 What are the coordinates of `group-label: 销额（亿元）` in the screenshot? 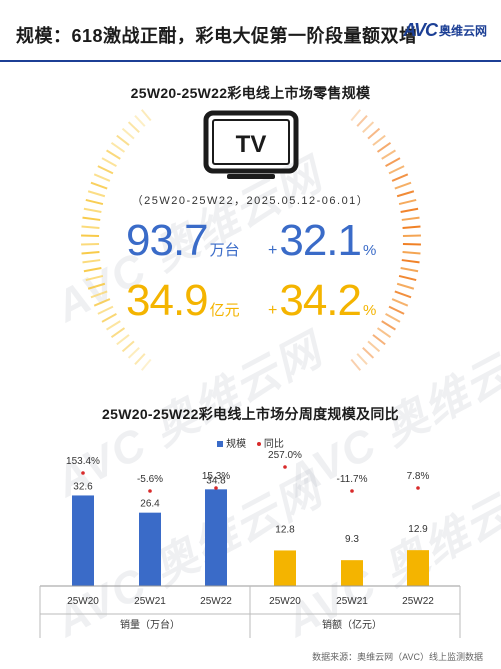 It's located at (352, 624).